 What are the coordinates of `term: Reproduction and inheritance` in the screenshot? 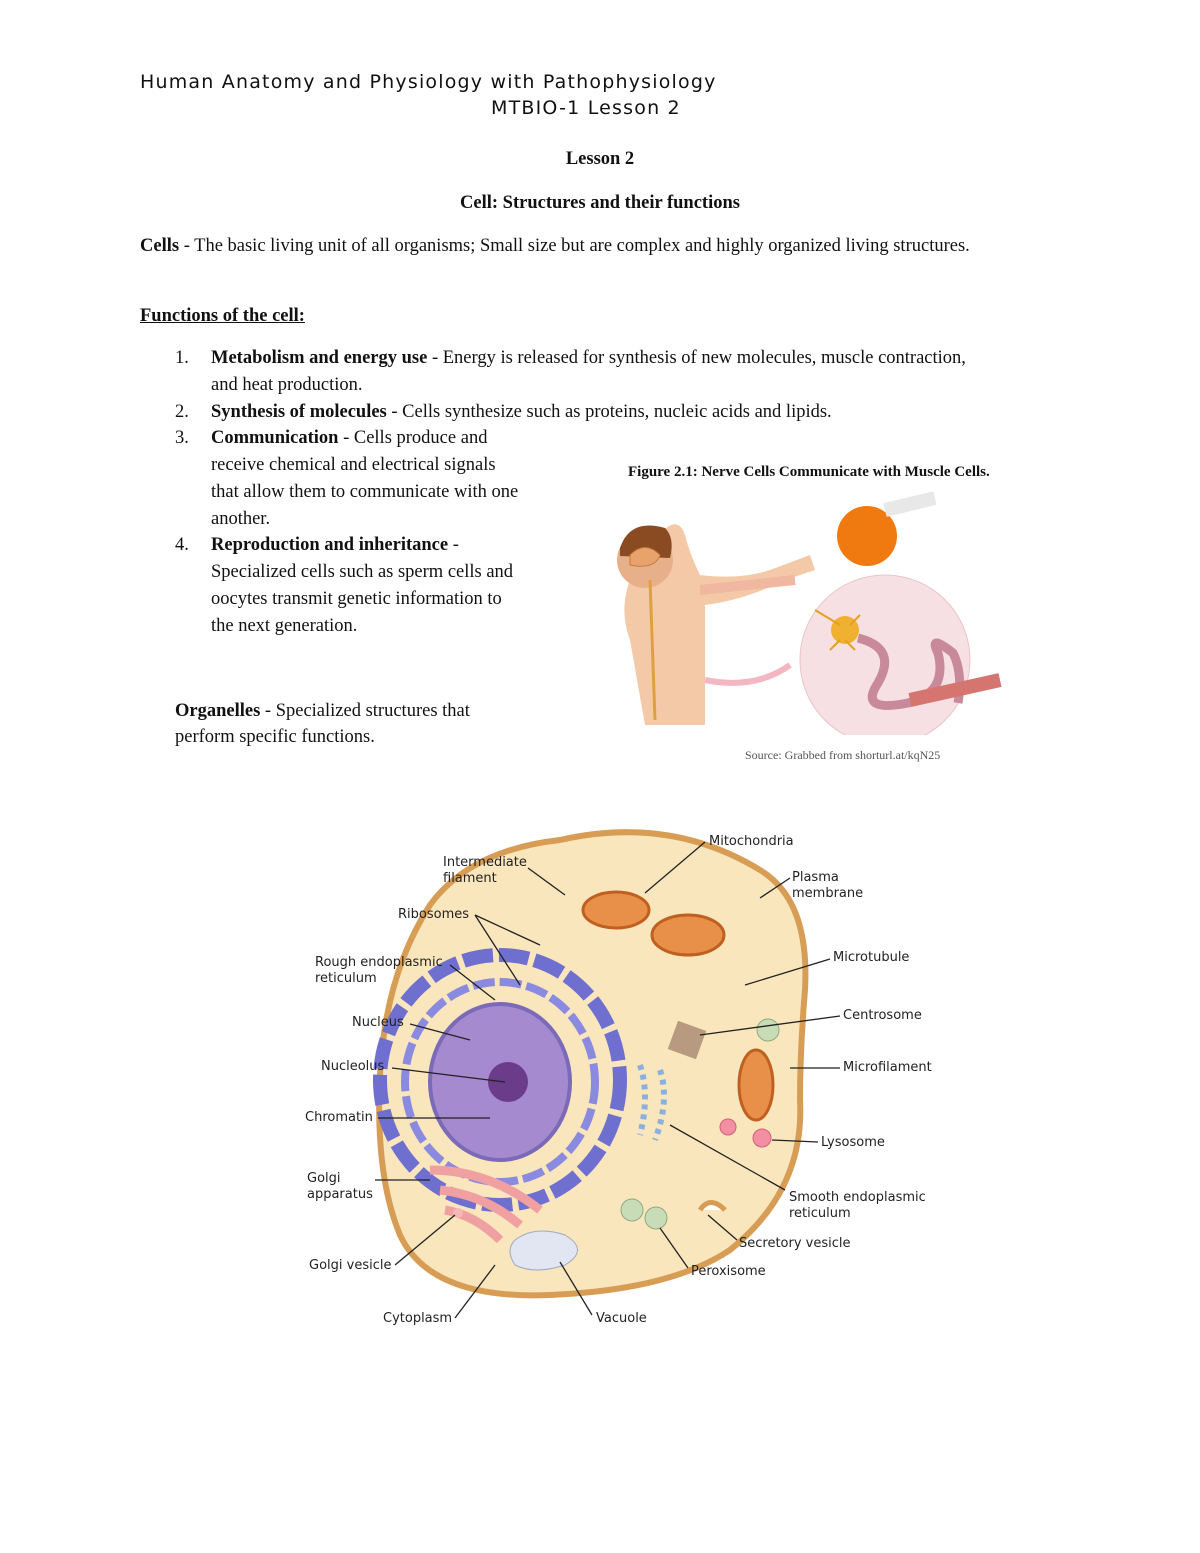 It's located at (330, 545).